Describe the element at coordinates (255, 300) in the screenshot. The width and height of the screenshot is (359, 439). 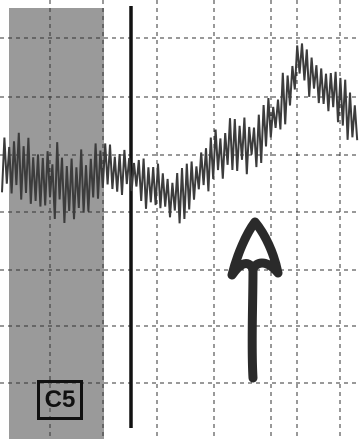
I see `arrow-icon` at that location.